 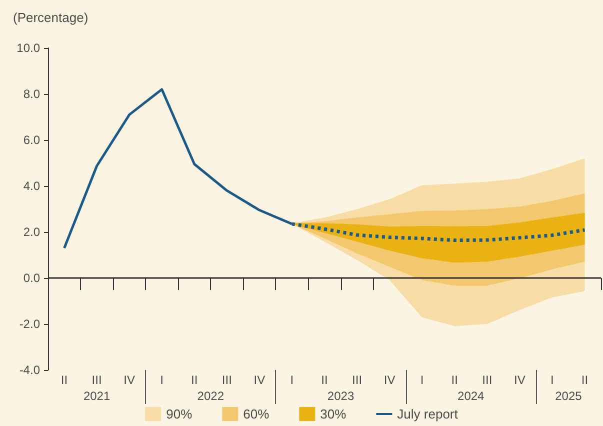 I want to click on legend-label: July report, so click(x=427, y=414).